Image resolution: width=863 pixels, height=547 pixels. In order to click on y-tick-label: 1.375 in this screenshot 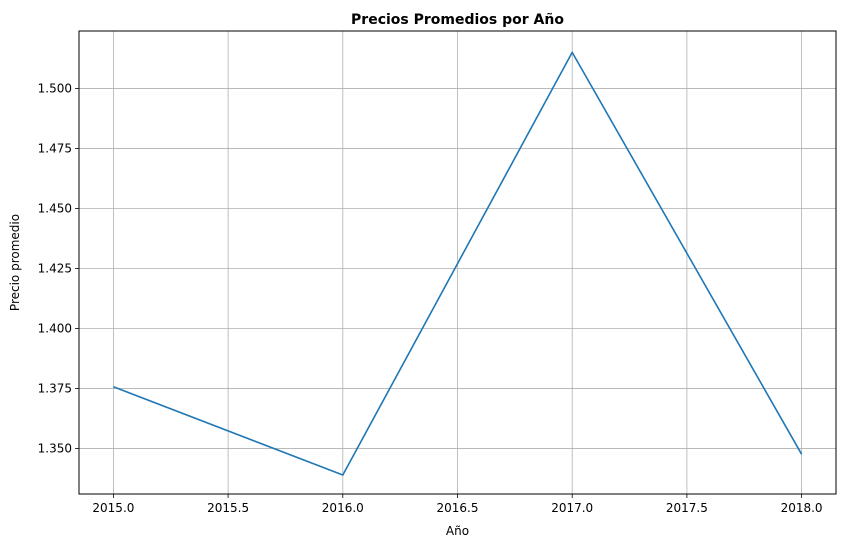, I will do `click(55, 388)`.